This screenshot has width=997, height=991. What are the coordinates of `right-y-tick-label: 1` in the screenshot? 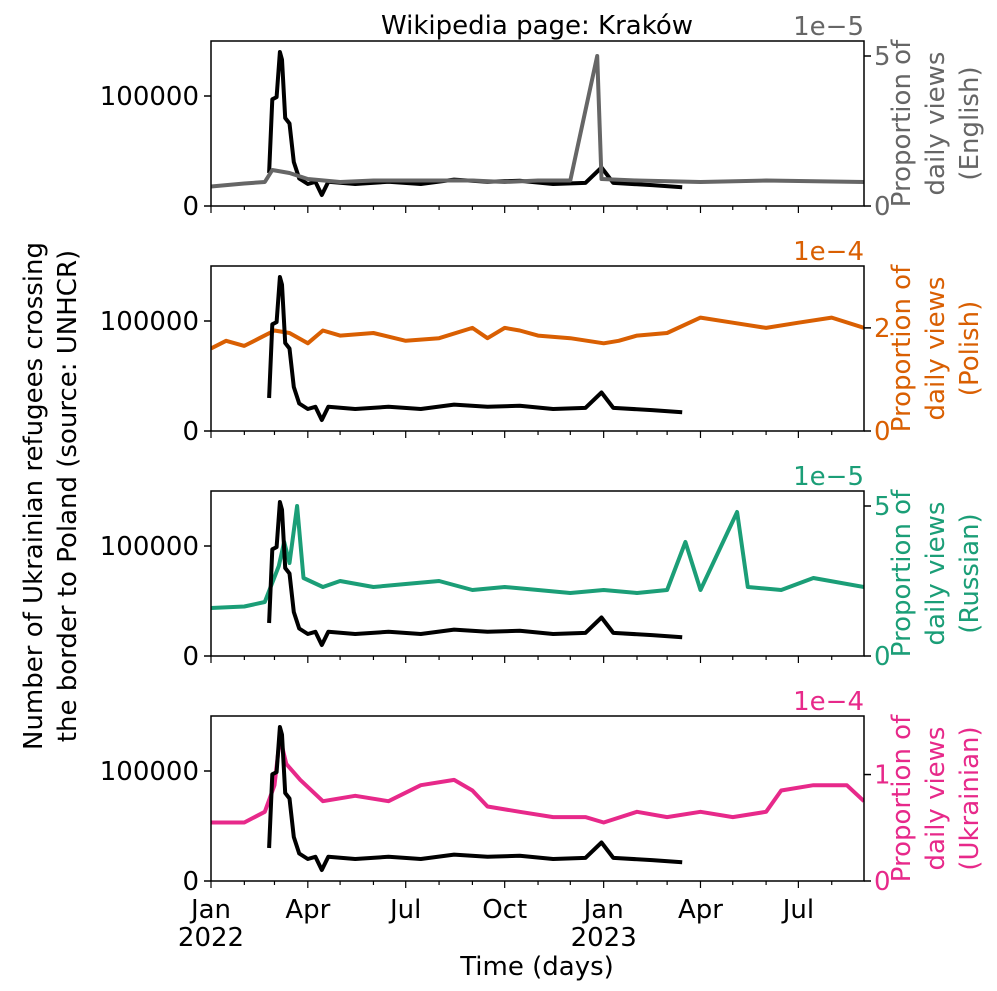 It's located at (882, 776).